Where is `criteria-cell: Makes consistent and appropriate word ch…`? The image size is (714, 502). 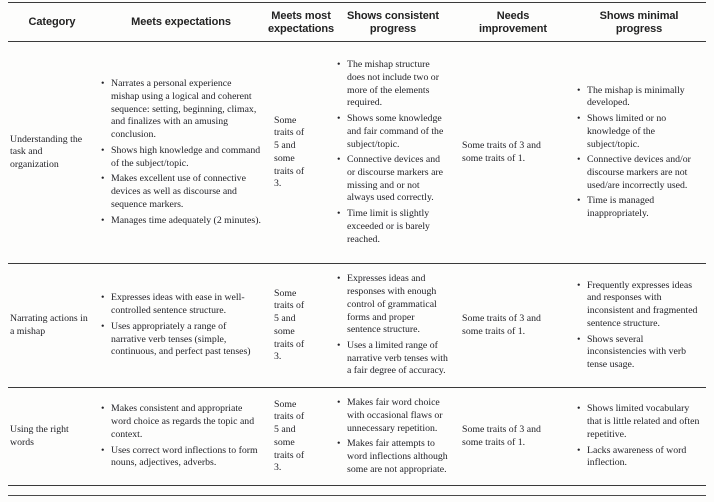
criteria-cell: Makes consistent and appropriate word ch… is located at coordinates (181, 437).